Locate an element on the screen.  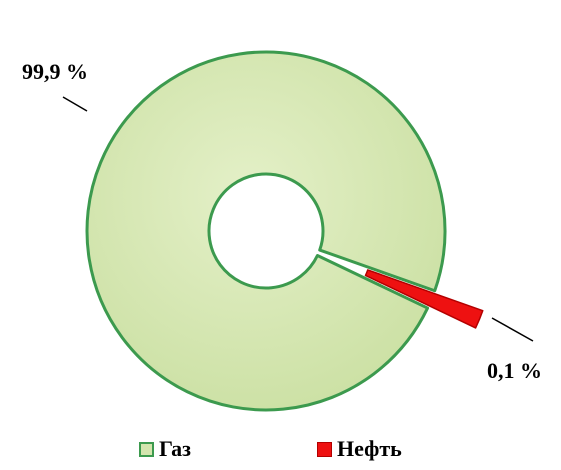
data-label-oil: 0,1 % is located at coordinates (514, 370).